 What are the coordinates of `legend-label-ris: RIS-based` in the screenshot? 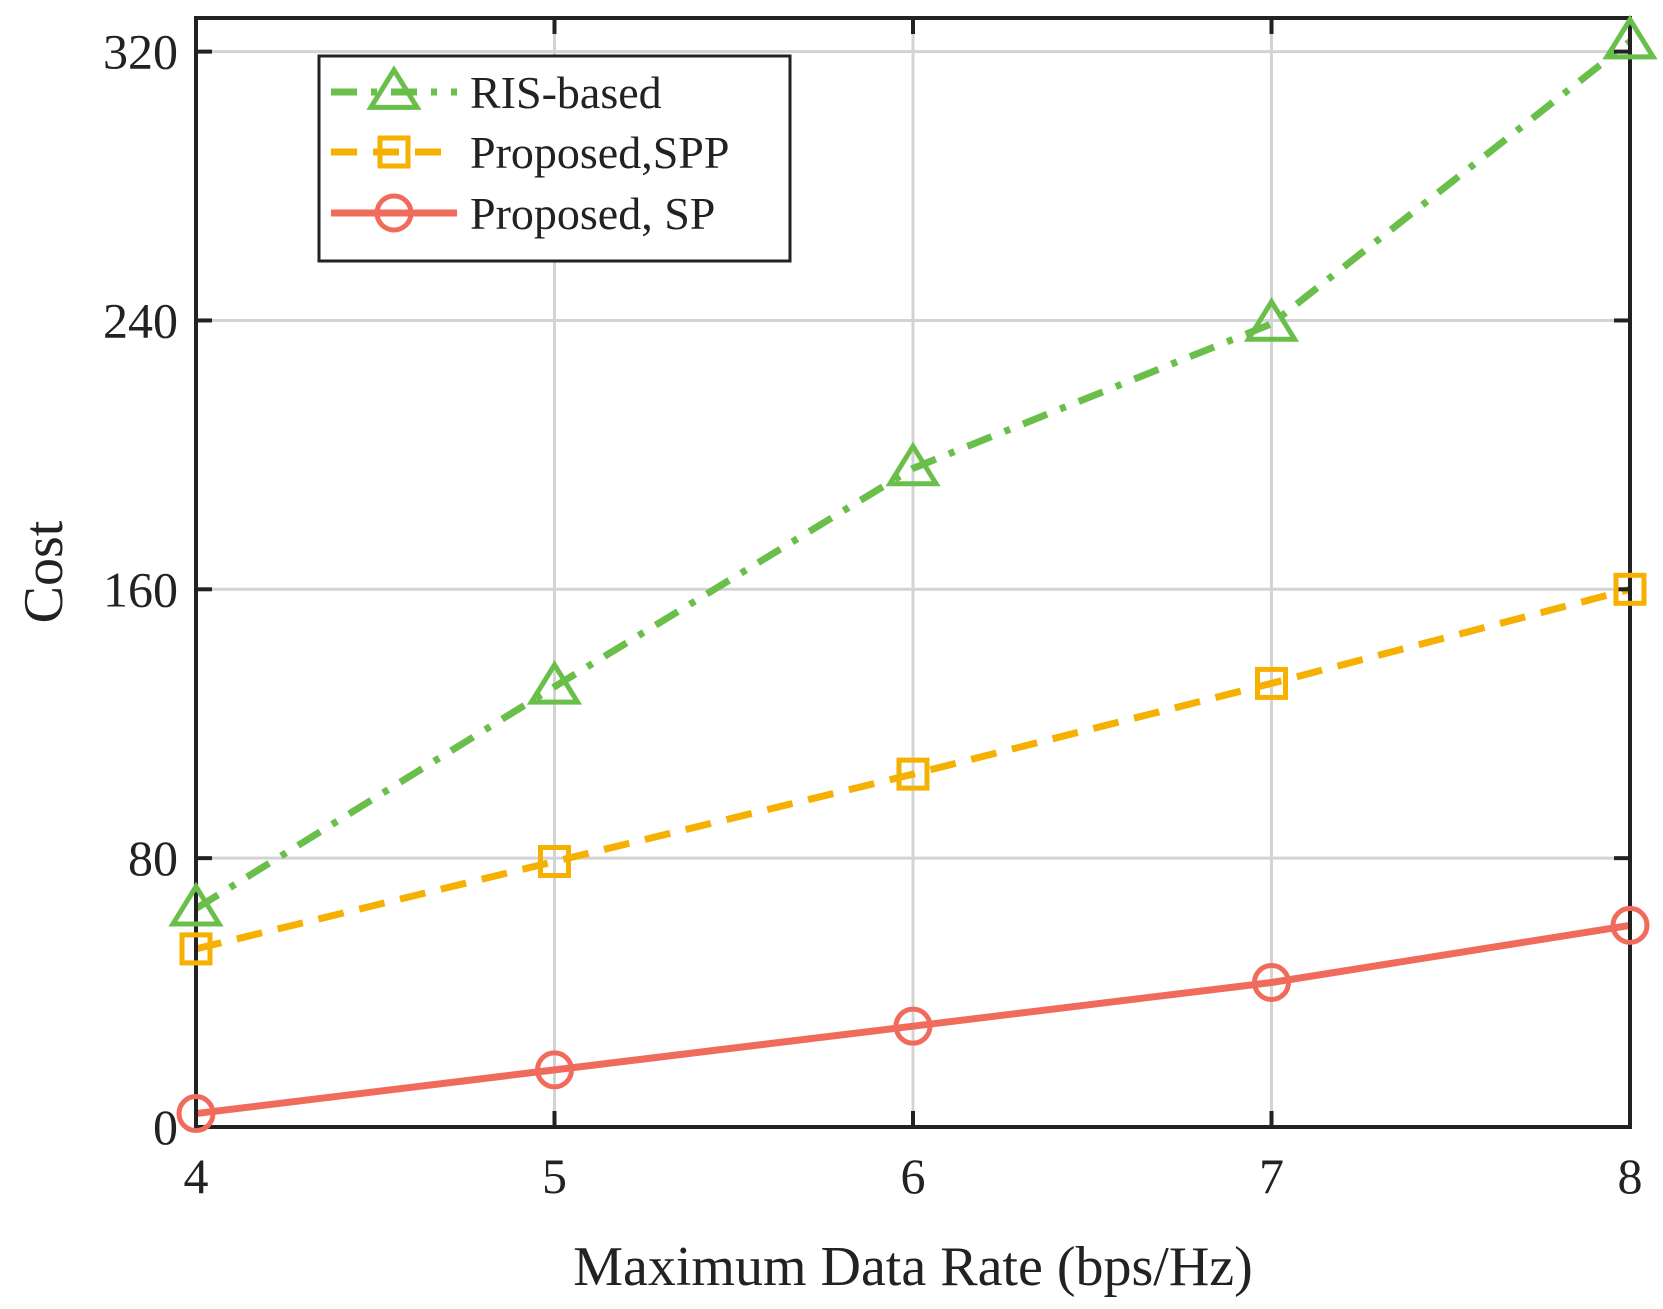 It's located at (566, 92).